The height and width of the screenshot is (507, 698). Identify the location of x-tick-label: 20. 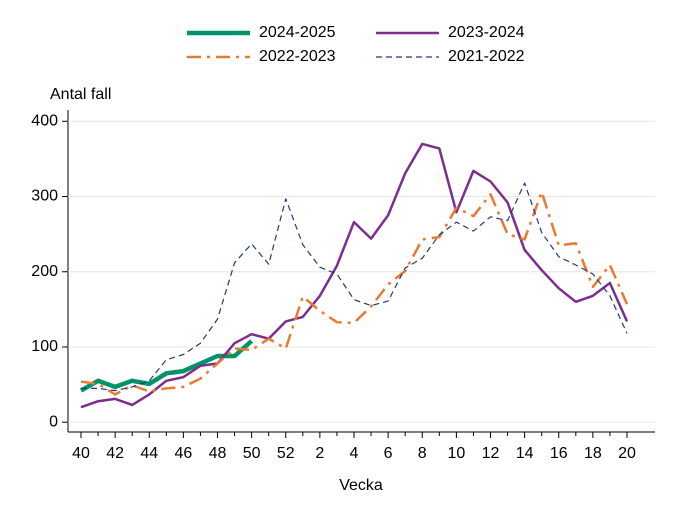
(627, 453).